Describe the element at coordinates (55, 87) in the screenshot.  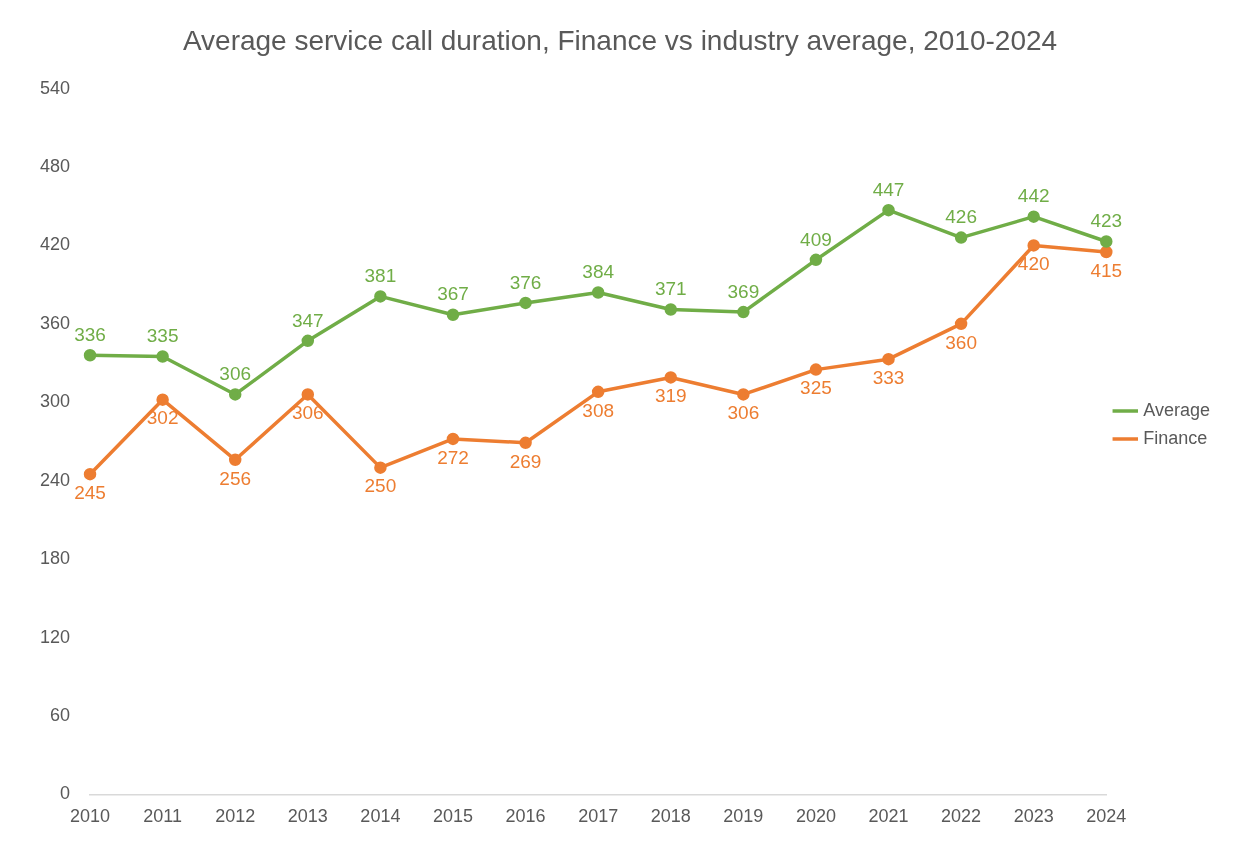
I see `y-tick-label: 540` at that location.